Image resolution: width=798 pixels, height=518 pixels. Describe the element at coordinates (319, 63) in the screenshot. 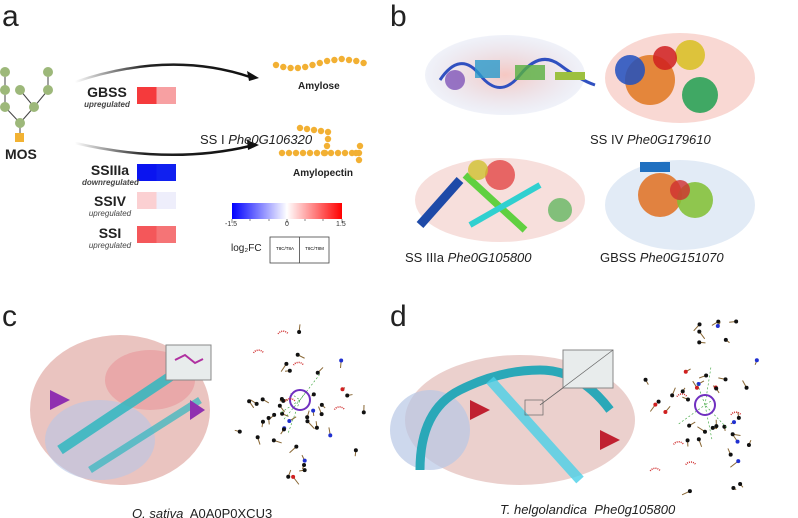

I see `amylose-chain-icon` at that location.